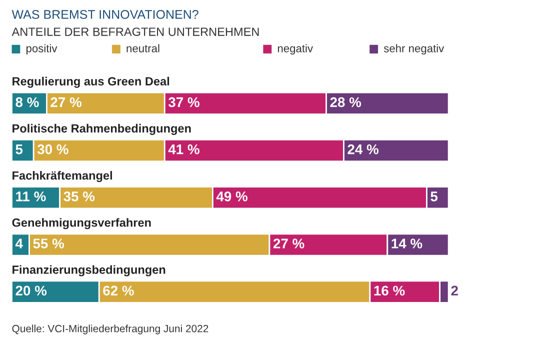 Image resolution: width=560 pixels, height=345 pixels. Describe the element at coordinates (135, 32) in the screenshot. I see `chart-subtitle: ANTEILE DER BEFRAGTEN UNTERNEHMEN` at that location.